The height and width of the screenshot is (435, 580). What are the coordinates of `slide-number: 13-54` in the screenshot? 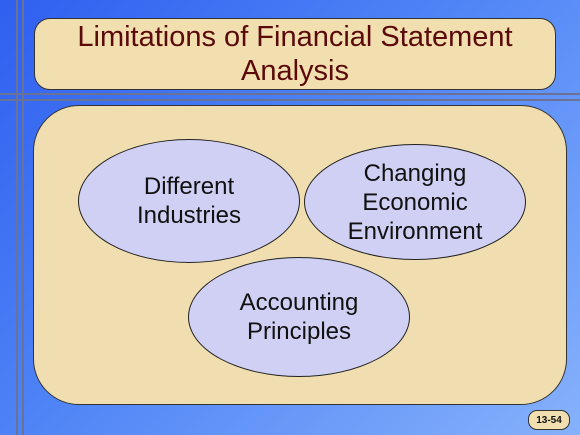 It's located at (549, 420).